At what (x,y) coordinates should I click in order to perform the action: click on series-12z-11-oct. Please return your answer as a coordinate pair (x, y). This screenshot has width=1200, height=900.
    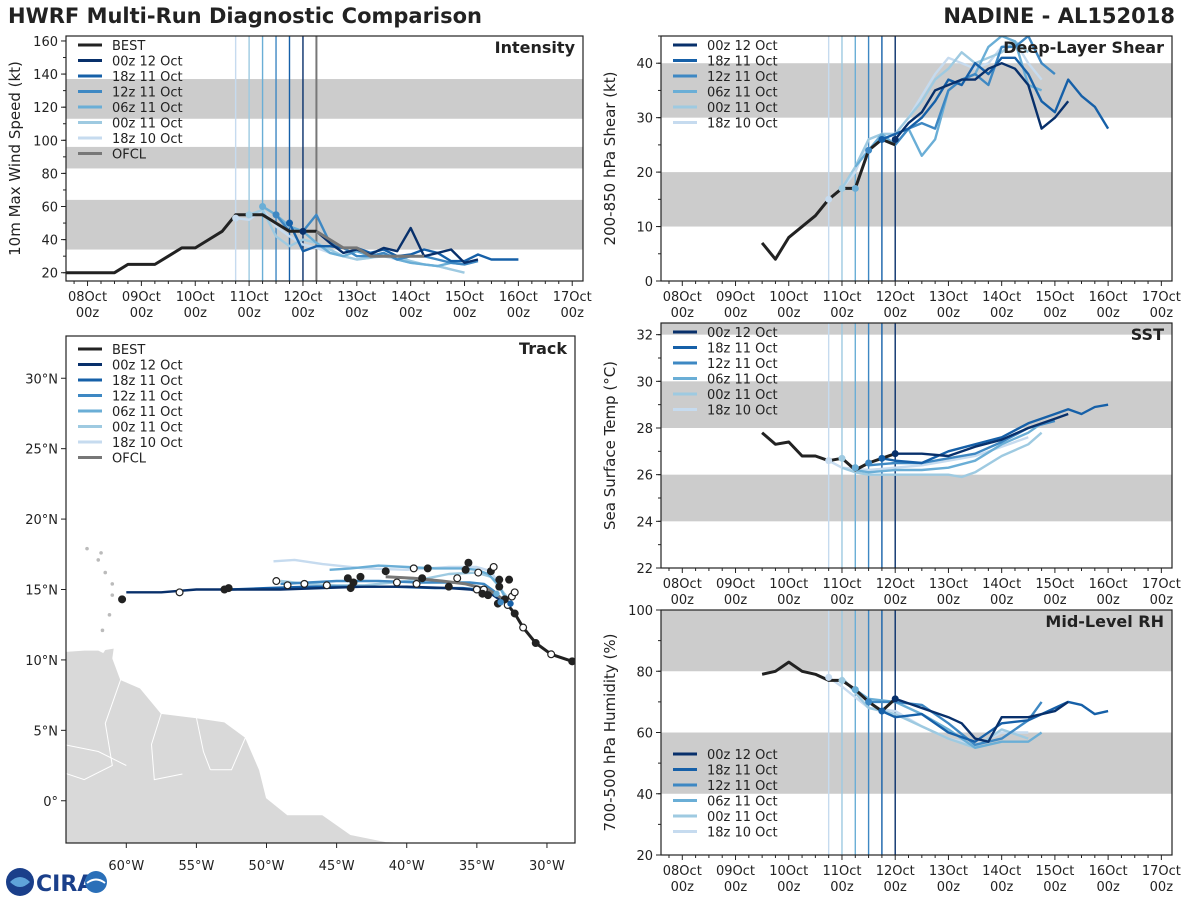
    Looking at the image, I should click on (955, 723).